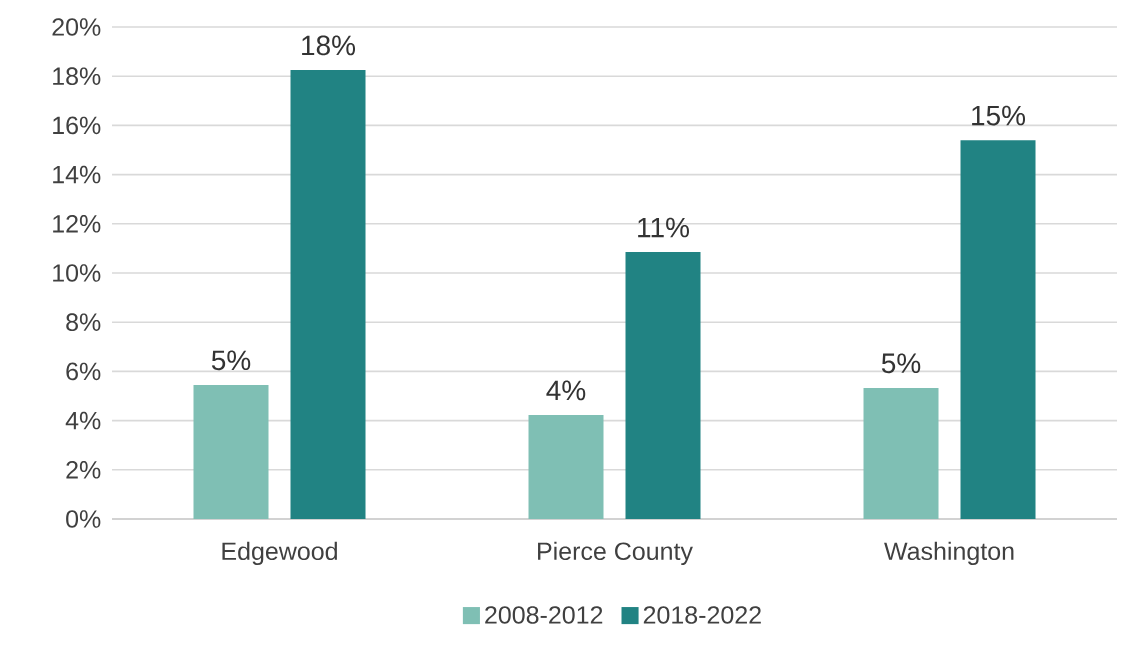 Image resolution: width=1128 pixels, height=647 pixels. What do you see at coordinates (949, 553) in the screenshot?
I see `x-tick-label: Washington` at bounding box center [949, 553].